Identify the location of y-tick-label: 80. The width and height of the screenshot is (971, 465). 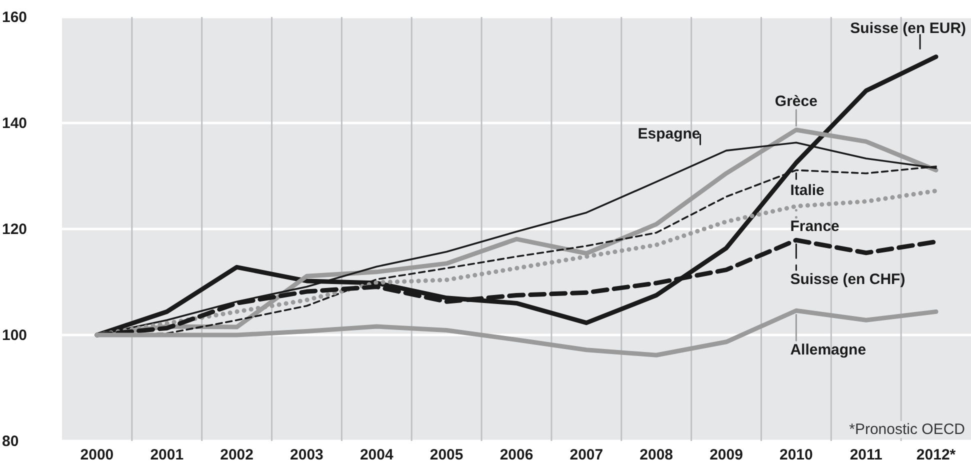
(10, 441).